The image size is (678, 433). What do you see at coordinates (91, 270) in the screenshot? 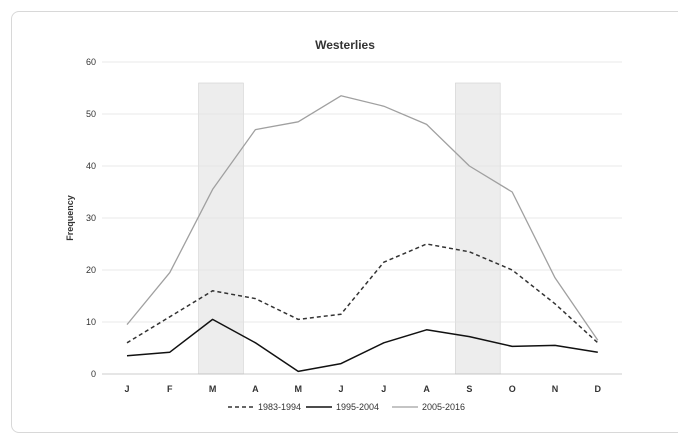
I see `y-tick-label: 20` at bounding box center [91, 270].